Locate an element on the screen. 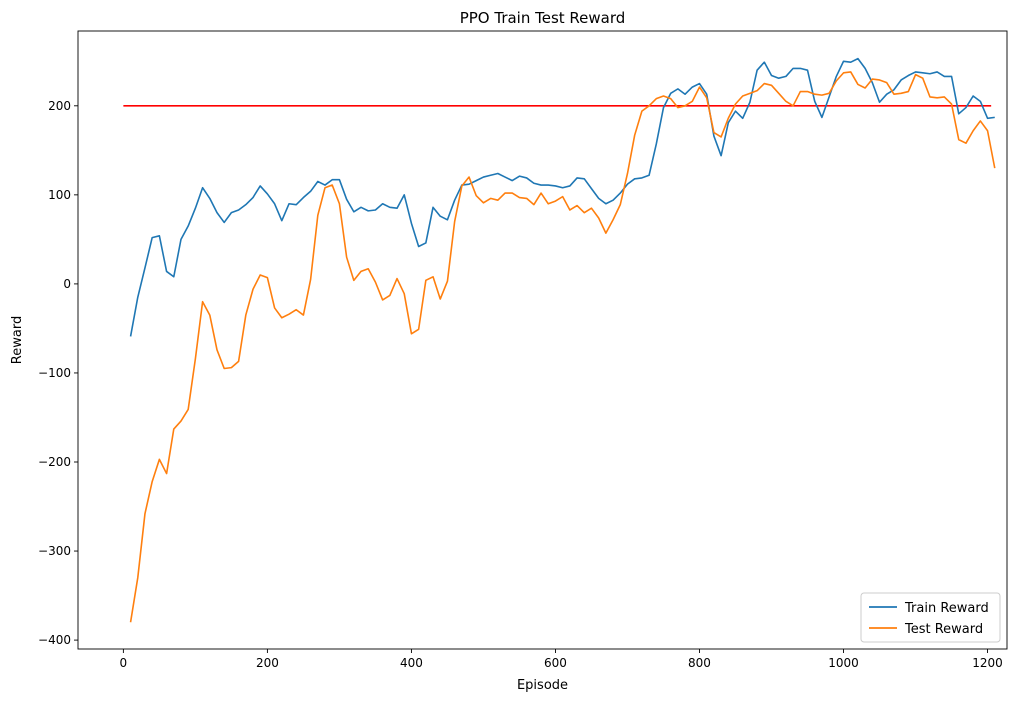  legend-box is located at coordinates (930, 617).